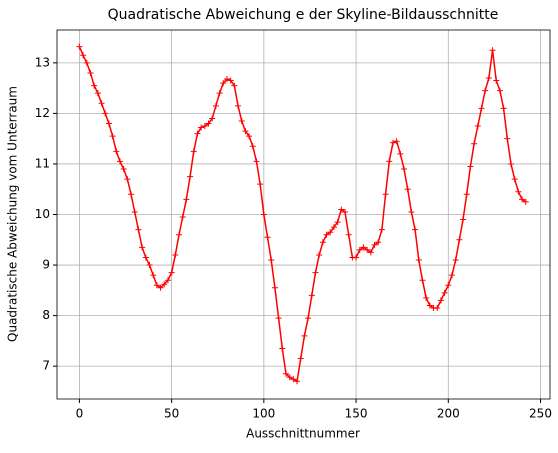 Image resolution: width=558 pixels, height=453 pixels. I want to click on x-tick-label: 150, so click(356, 414).